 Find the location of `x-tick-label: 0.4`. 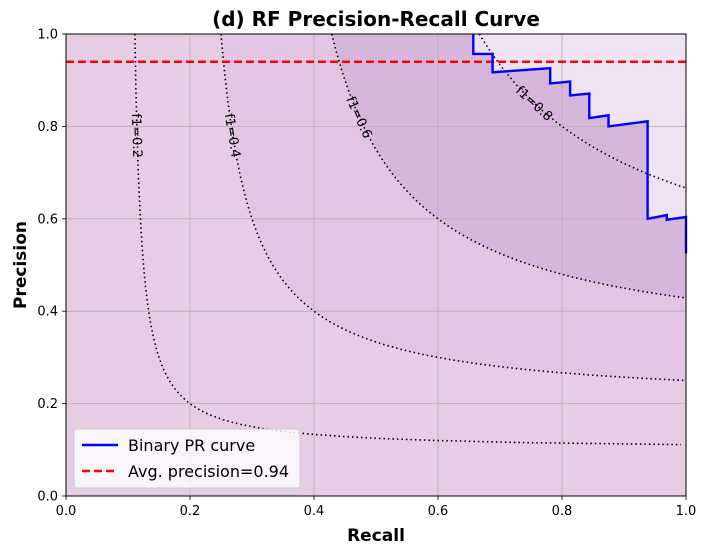

x-tick-label: 0.4 is located at coordinates (314, 511).